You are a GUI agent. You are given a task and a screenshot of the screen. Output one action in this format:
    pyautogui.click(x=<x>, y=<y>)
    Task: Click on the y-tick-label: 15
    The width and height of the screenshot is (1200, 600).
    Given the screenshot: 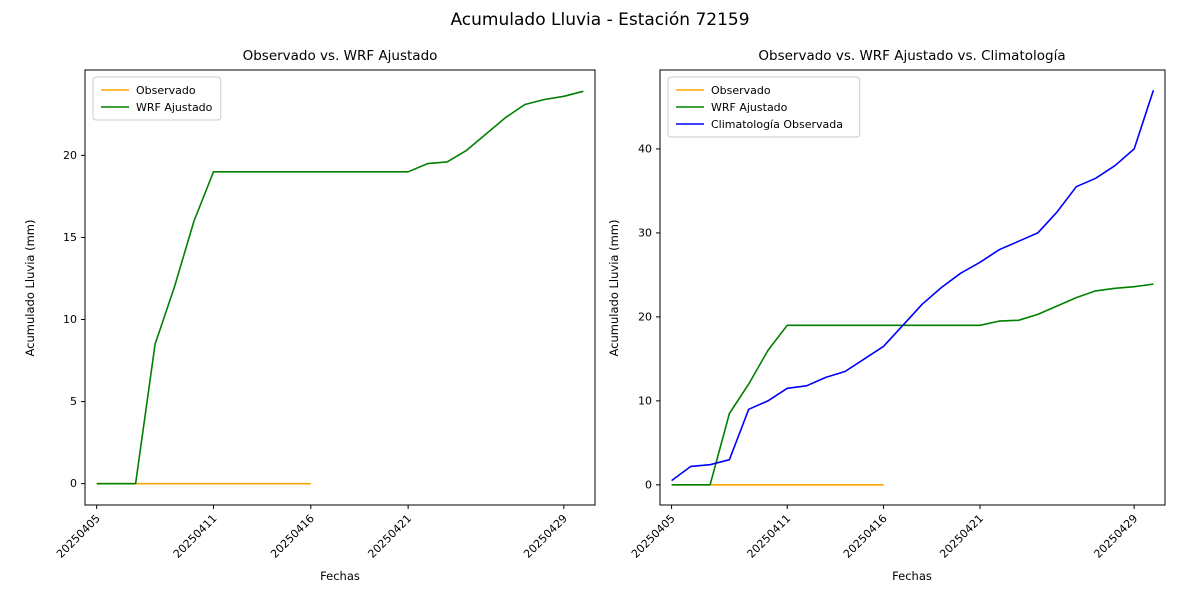 What is the action you would take?
    pyautogui.click(x=70, y=237)
    